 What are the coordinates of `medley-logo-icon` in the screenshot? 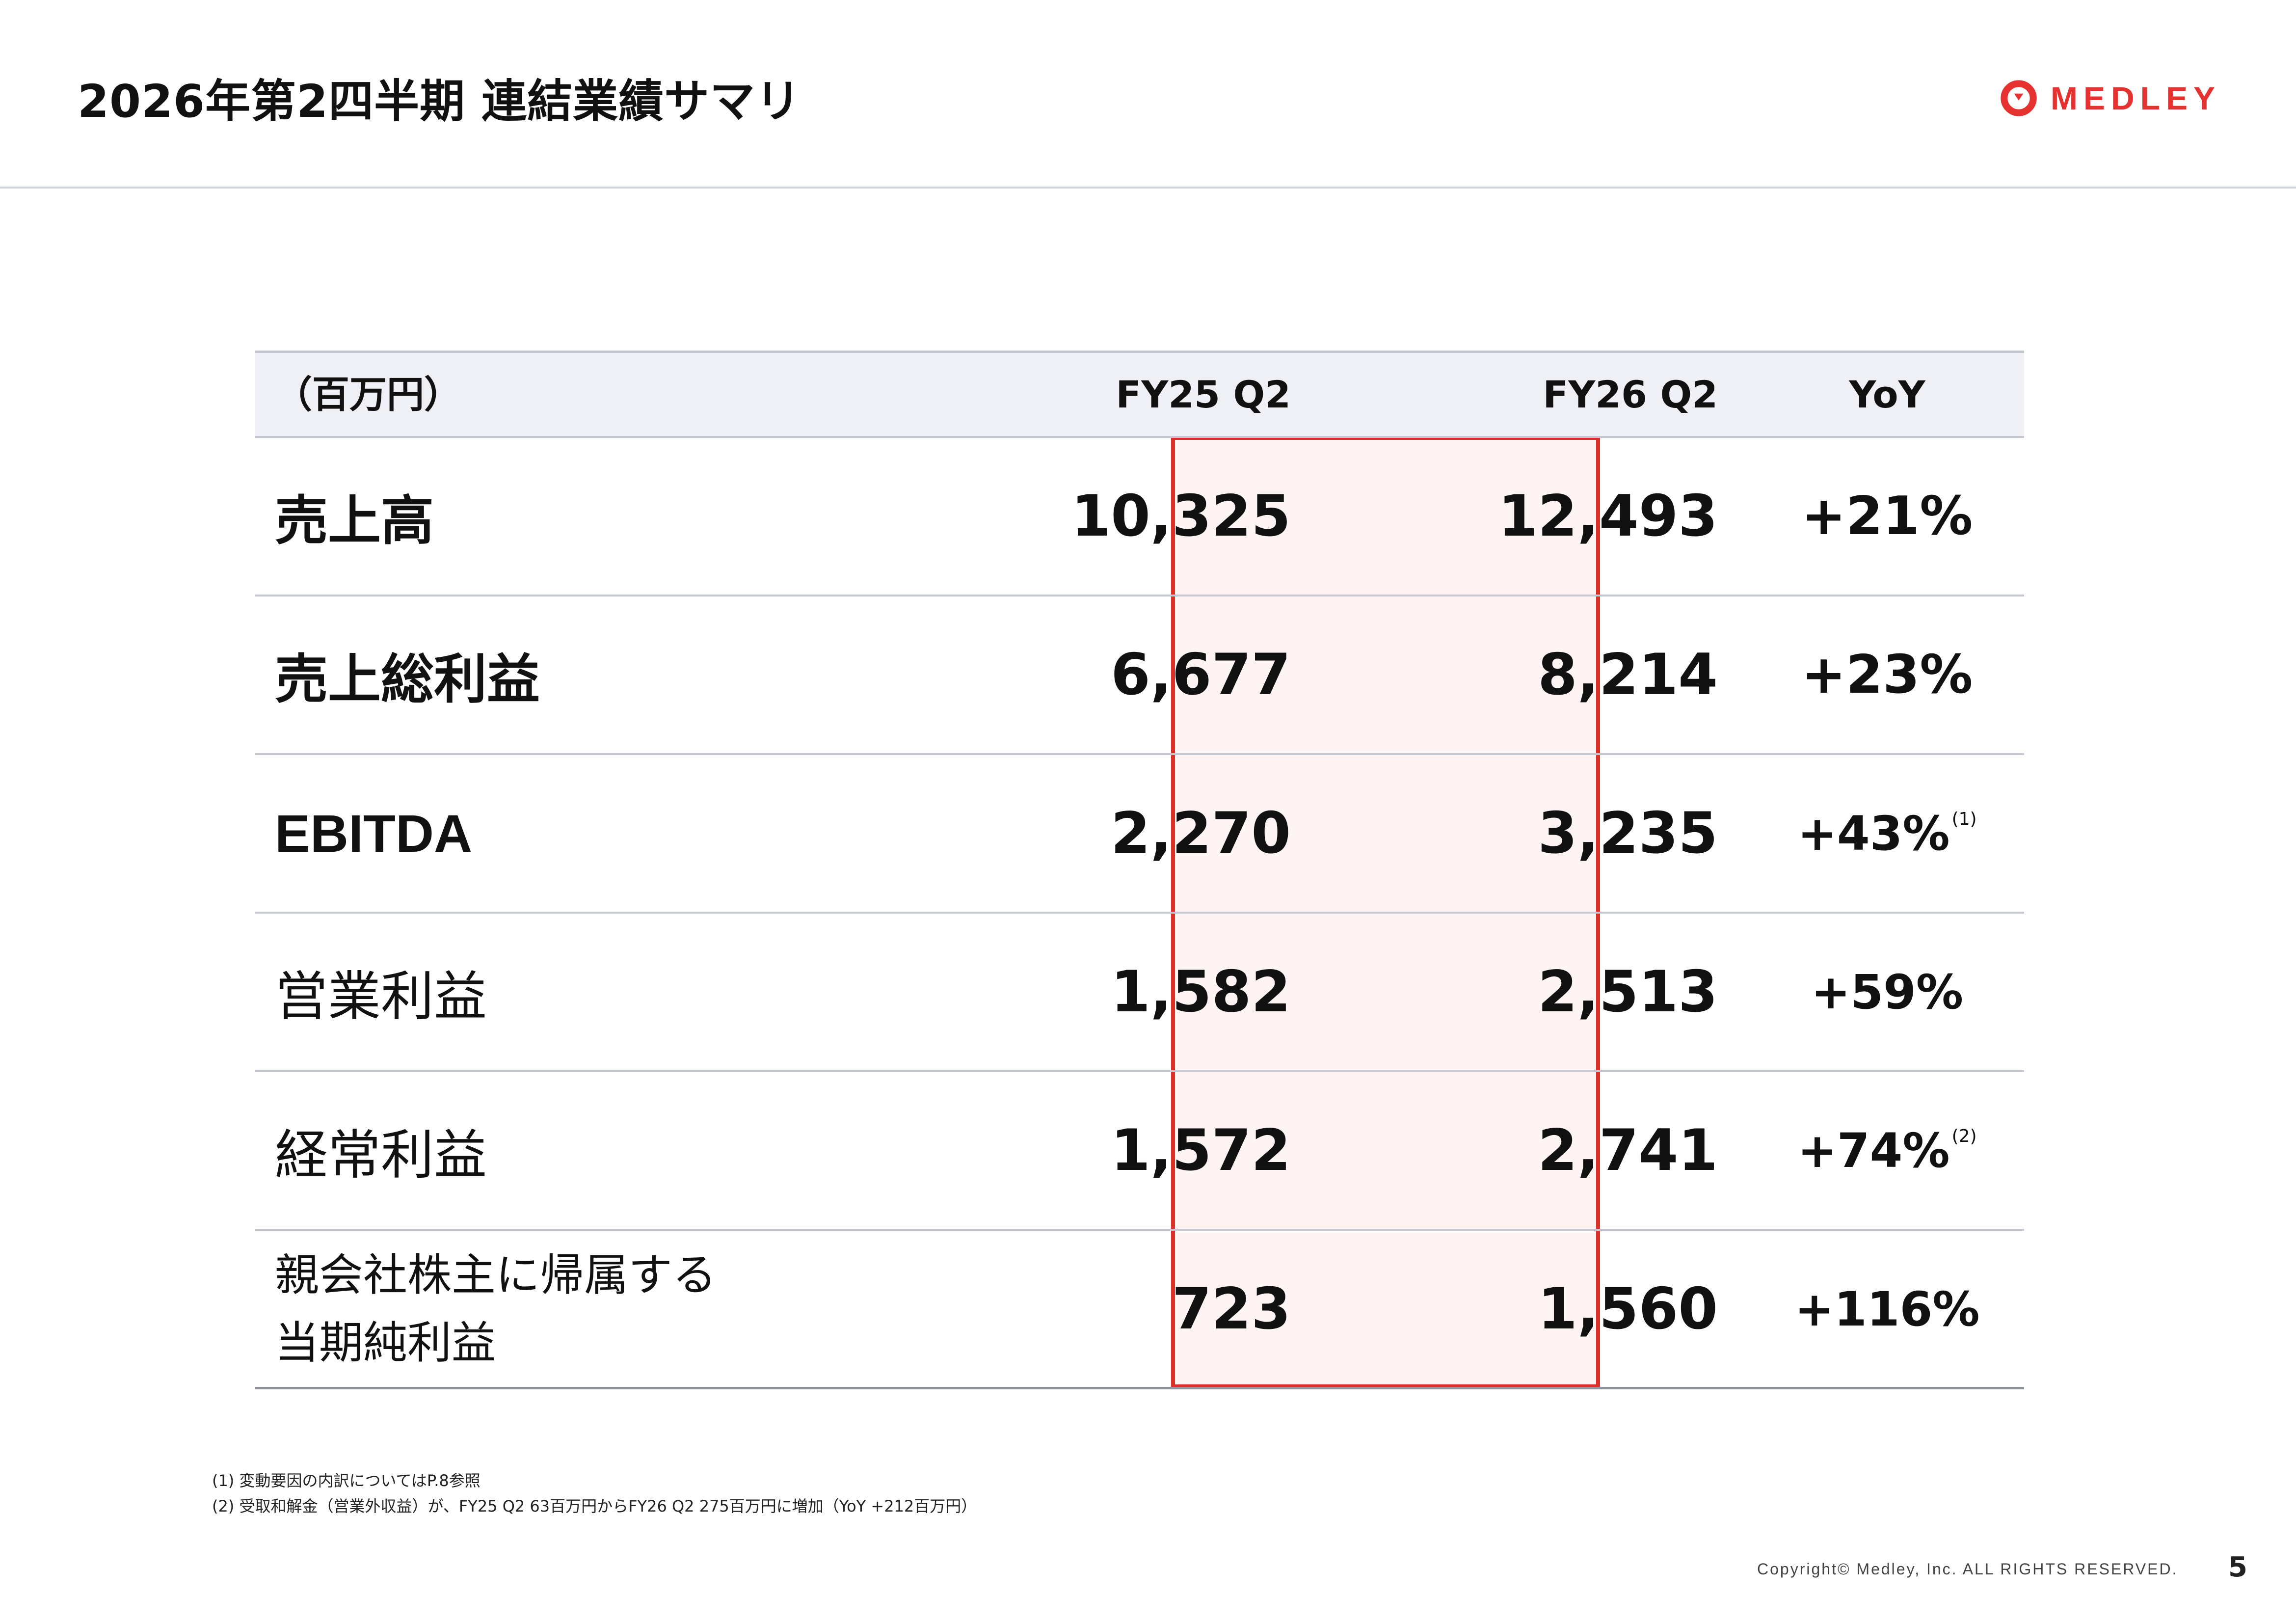 It's located at (2019, 98).